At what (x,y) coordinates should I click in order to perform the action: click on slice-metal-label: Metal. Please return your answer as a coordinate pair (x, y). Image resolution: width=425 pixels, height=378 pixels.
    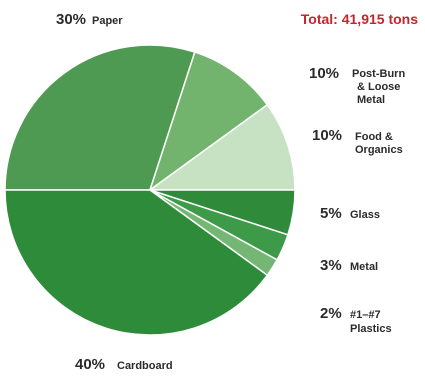
    Looking at the image, I should click on (364, 267).